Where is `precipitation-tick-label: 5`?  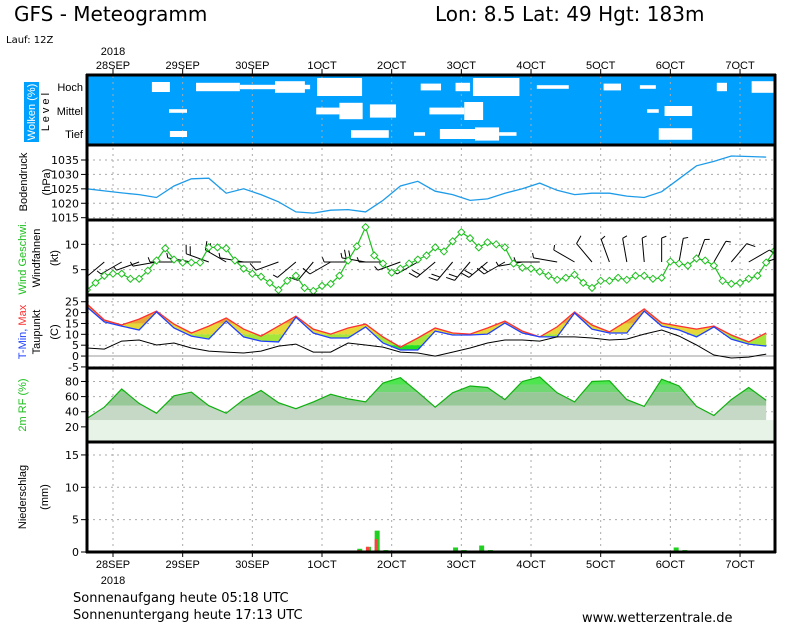 precipitation-tick-label: 5 is located at coordinates (75, 520).